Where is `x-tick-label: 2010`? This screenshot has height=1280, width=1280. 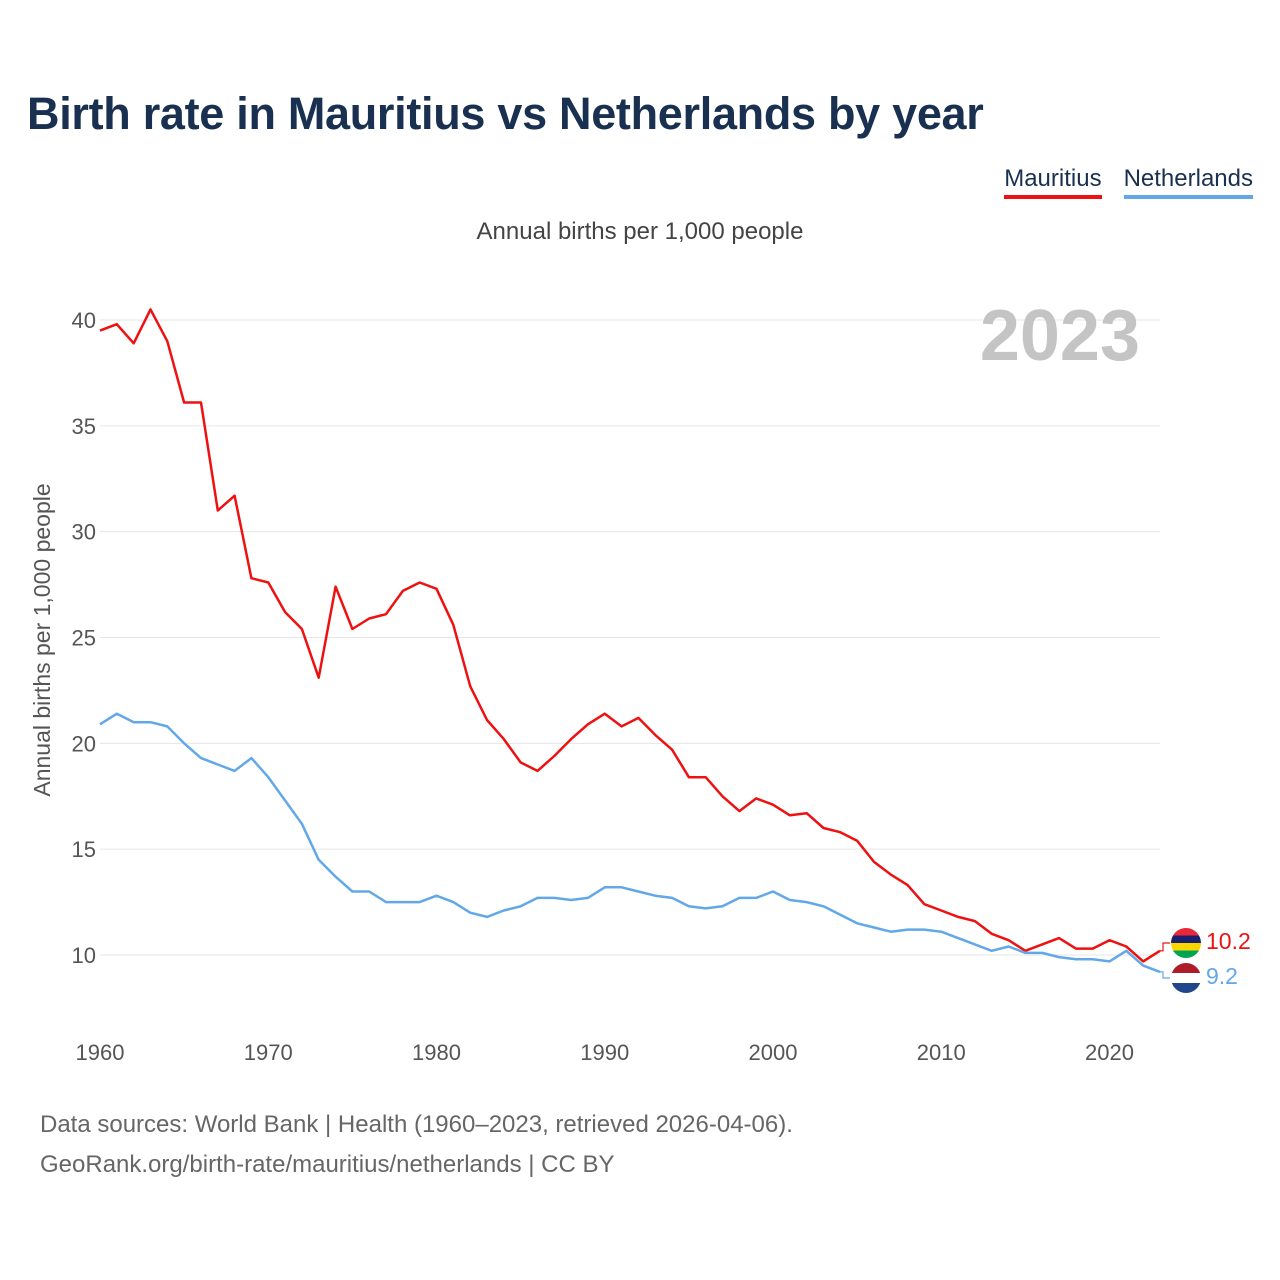 x-tick-label: 2010 is located at coordinates (941, 1052).